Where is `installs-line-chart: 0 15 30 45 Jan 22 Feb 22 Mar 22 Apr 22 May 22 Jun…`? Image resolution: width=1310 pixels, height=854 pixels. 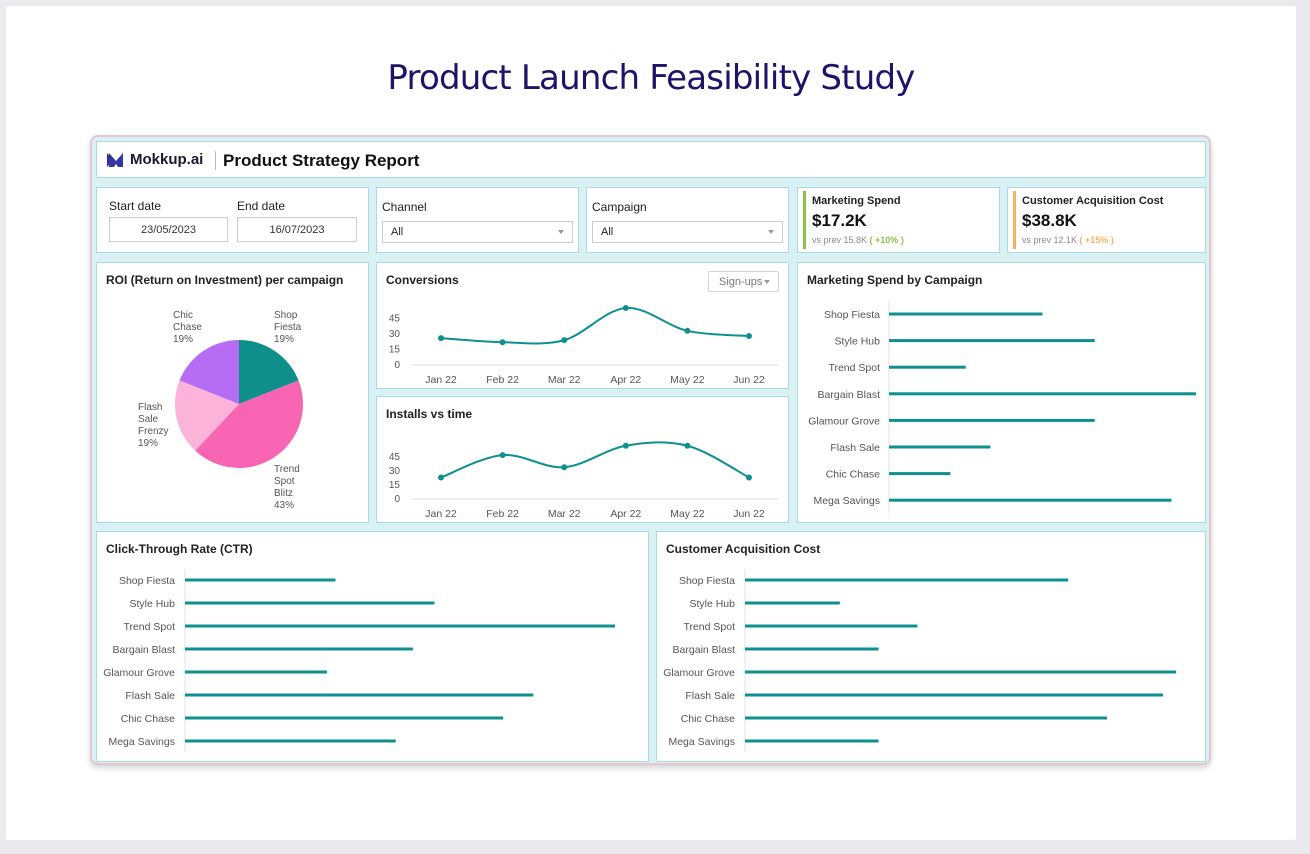 installs-line-chart: 0 15 30 45 Jan 22 Feb 22 Mar 22 Apr 22 May 22 Jun… is located at coordinates (584, 480).